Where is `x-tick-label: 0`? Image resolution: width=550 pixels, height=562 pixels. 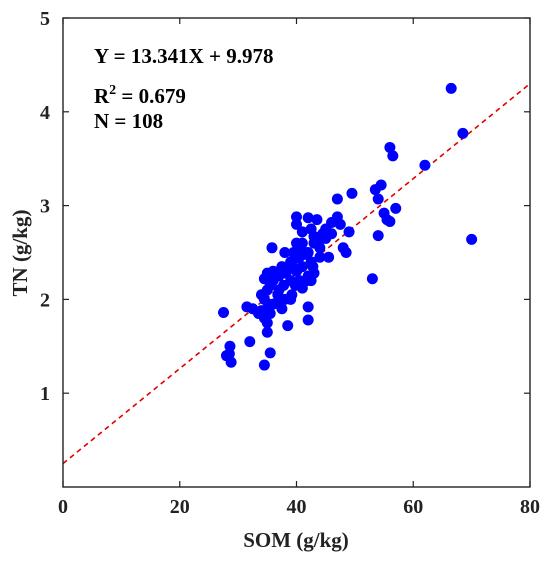
x-tick-label: 0 is located at coordinates (63, 507).